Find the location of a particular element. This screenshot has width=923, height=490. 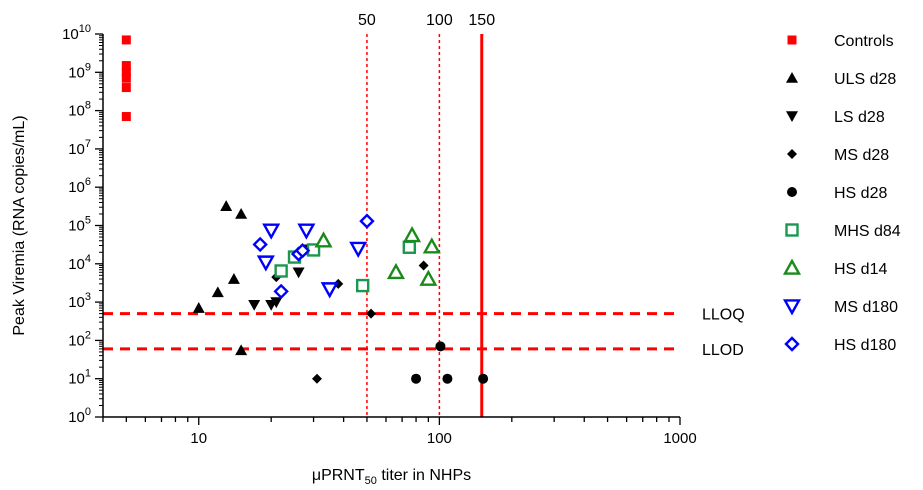

y-tick-label: 10¹ is located at coordinates (79, 378).